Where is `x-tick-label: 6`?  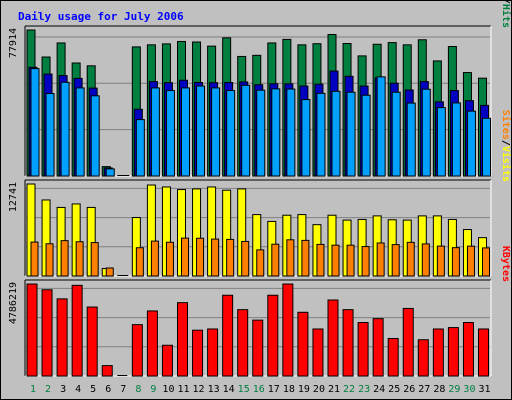 x-tick-label: 6 is located at coordinates (108, 389).